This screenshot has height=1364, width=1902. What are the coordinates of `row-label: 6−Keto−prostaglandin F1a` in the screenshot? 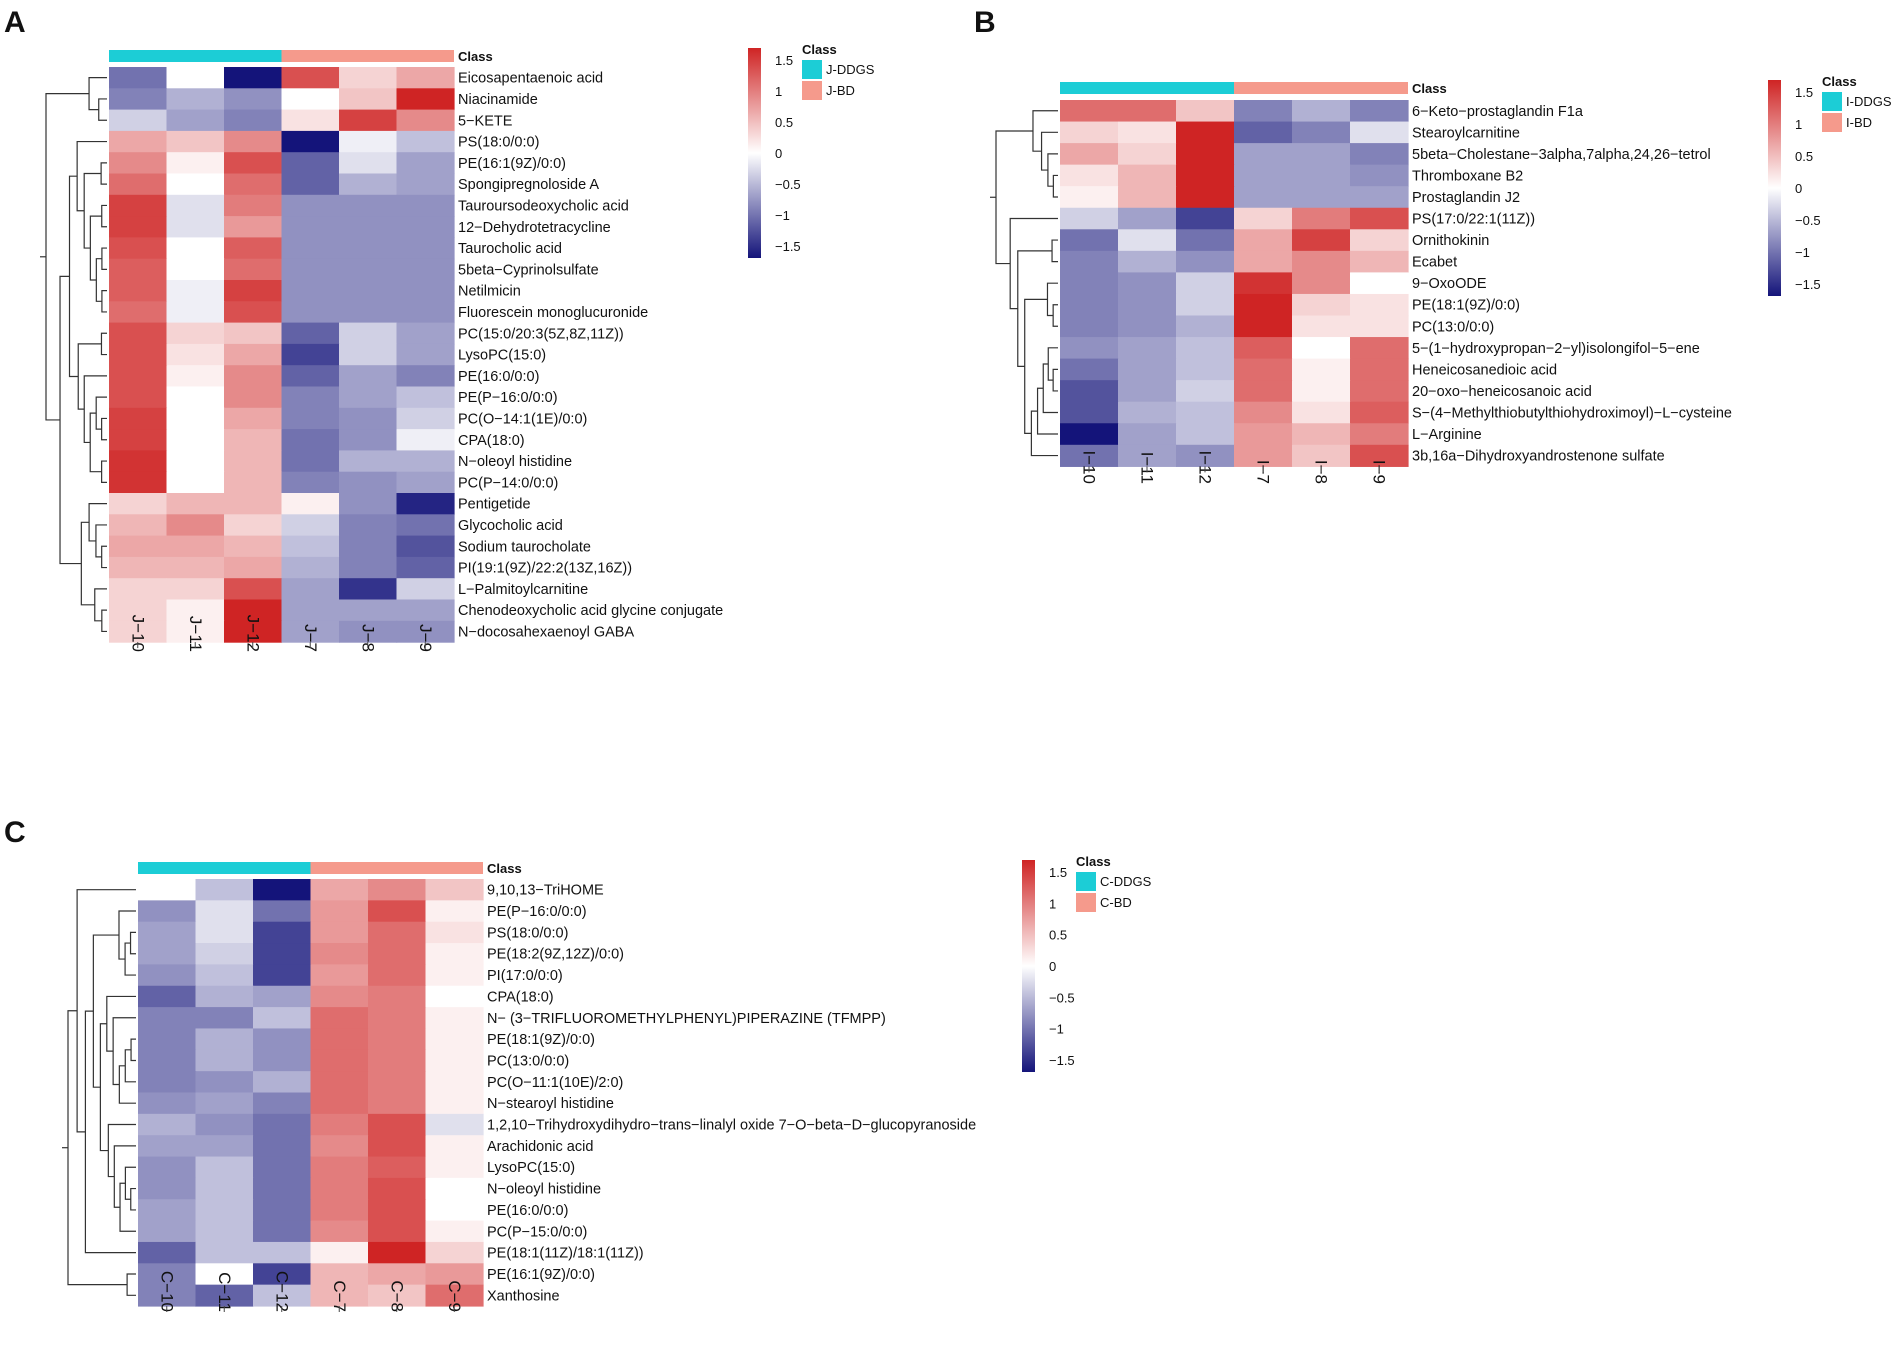 It's located at (1498, 112).